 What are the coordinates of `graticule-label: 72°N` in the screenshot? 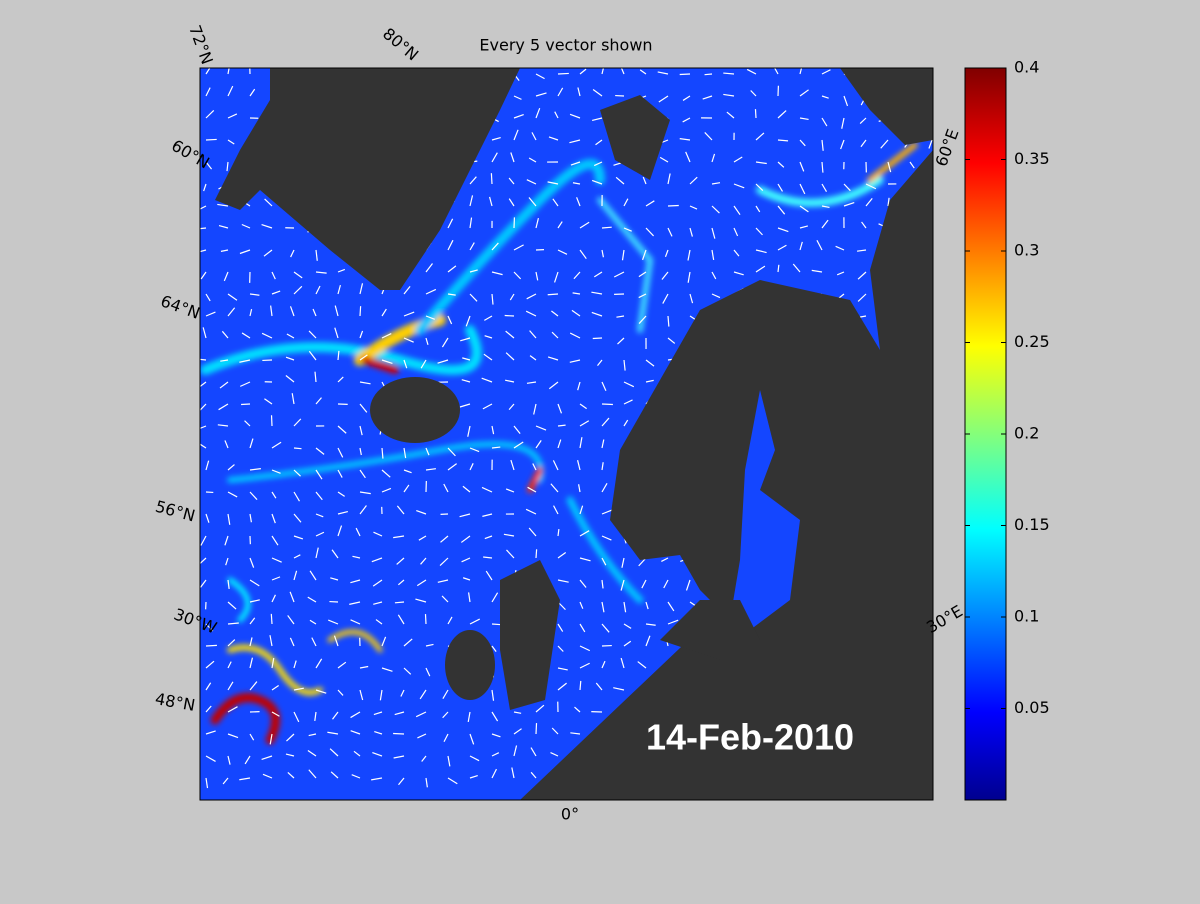 It's located at (201, 44).